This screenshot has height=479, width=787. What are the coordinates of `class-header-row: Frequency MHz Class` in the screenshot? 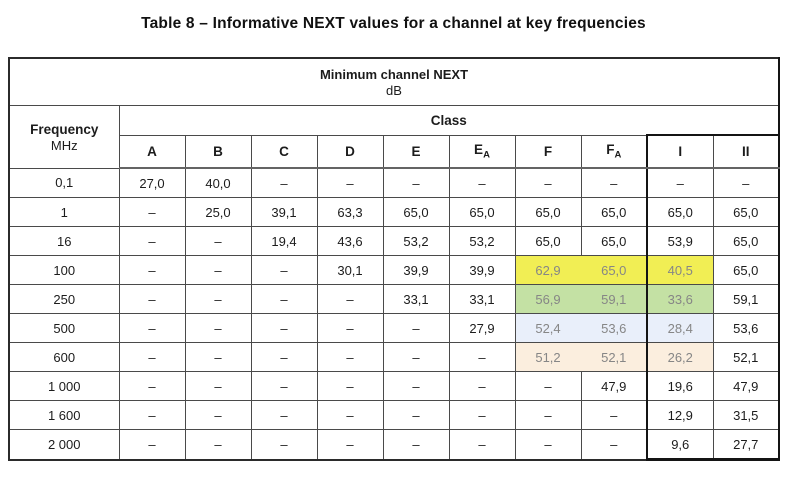 It's located at (394, 137).